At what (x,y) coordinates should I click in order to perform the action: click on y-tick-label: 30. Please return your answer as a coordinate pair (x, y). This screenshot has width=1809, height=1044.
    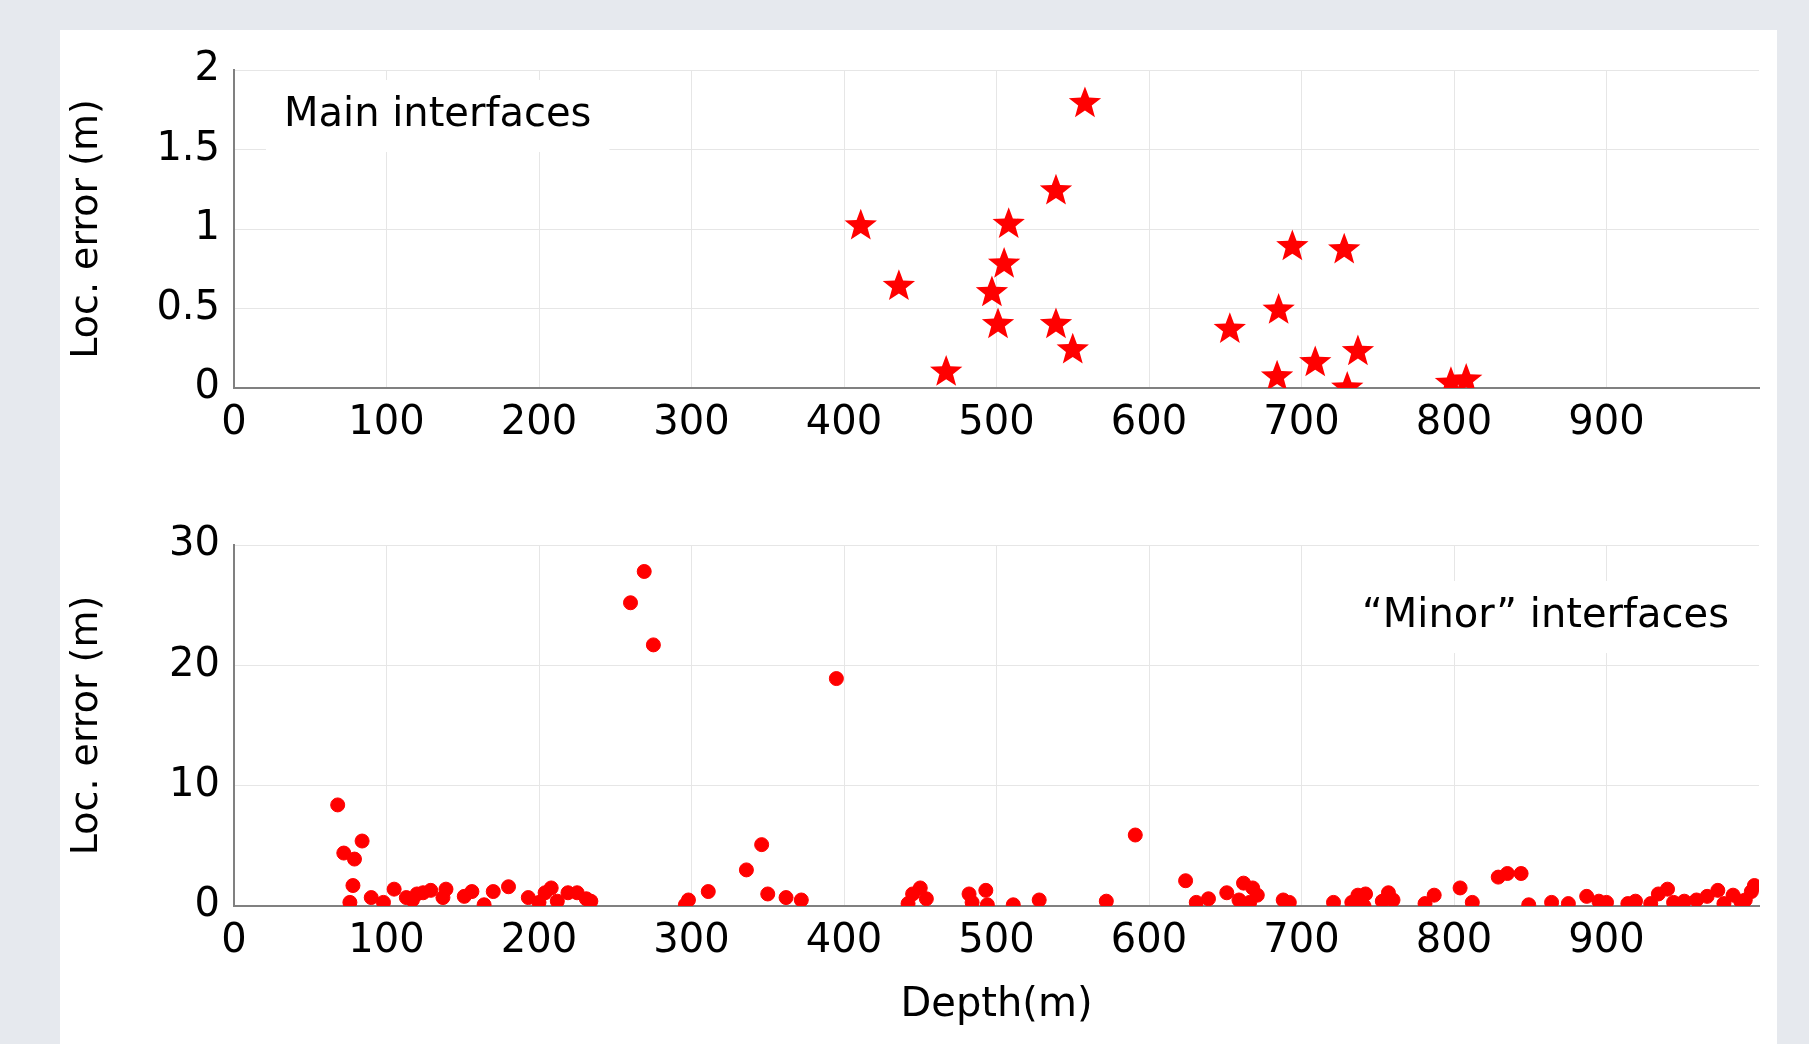
    Looking at the image, I should click on (194, 541).